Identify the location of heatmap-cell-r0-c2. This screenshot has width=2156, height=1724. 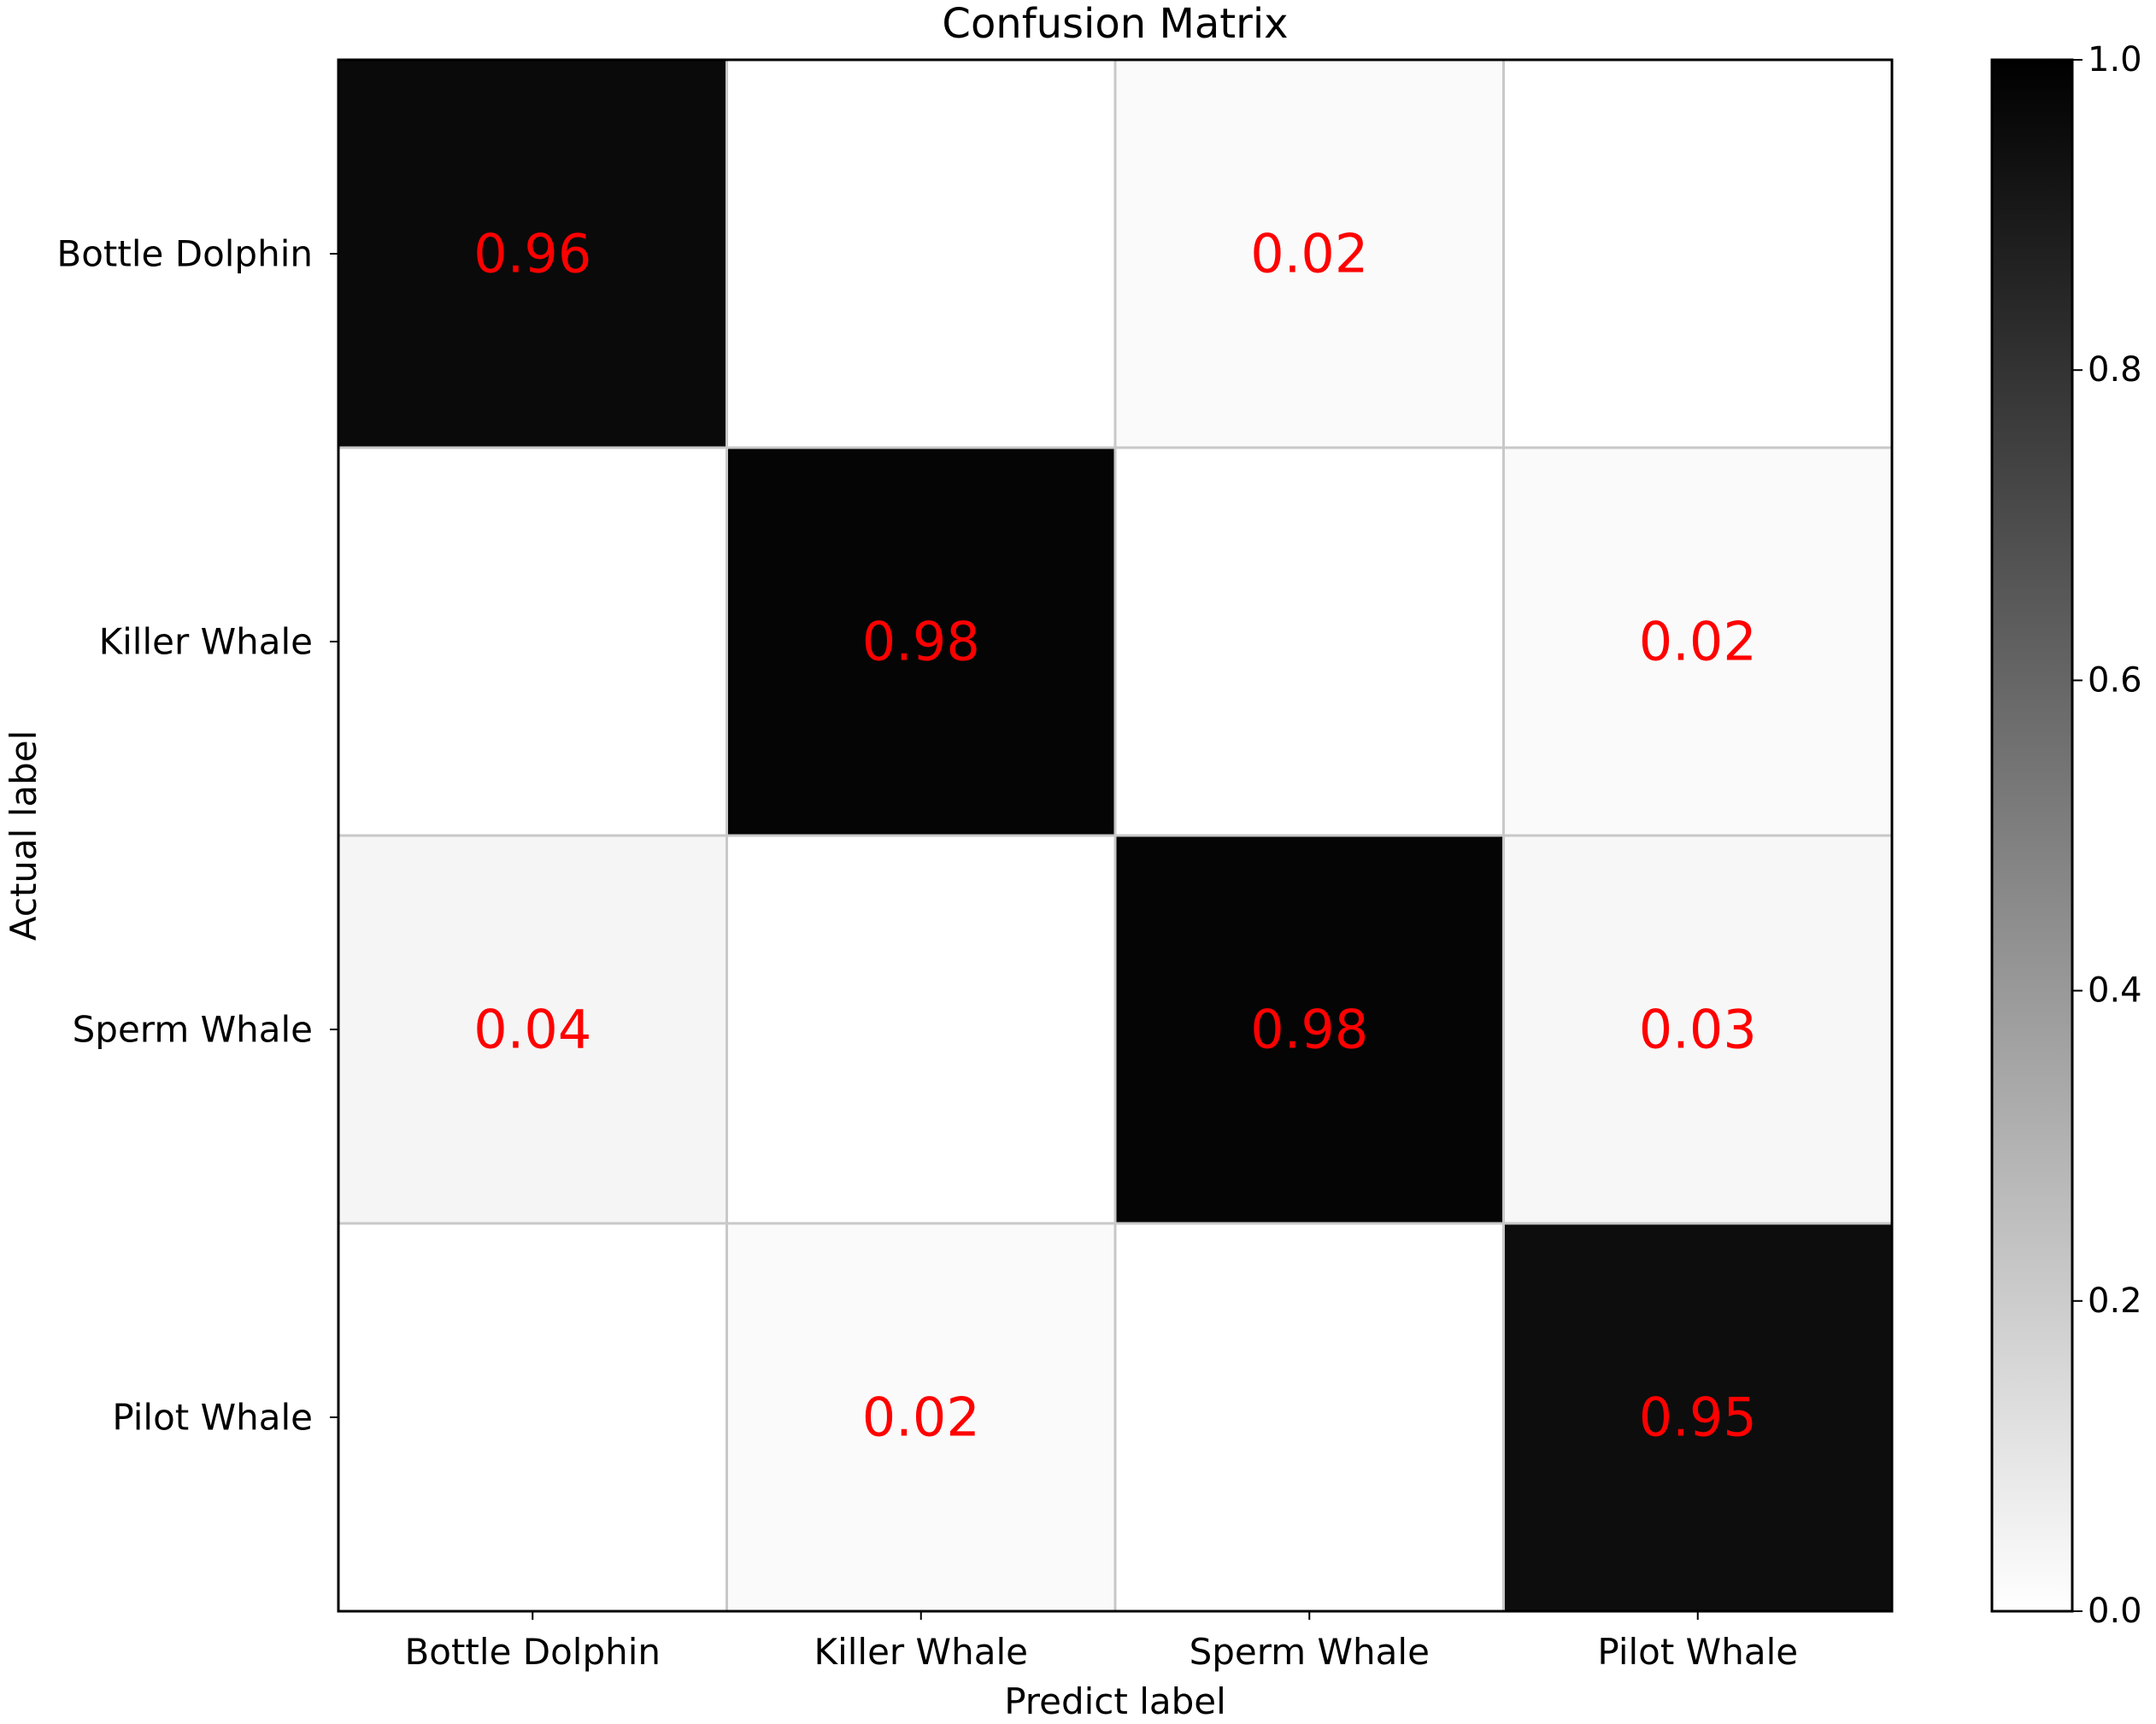
(1309, 254).